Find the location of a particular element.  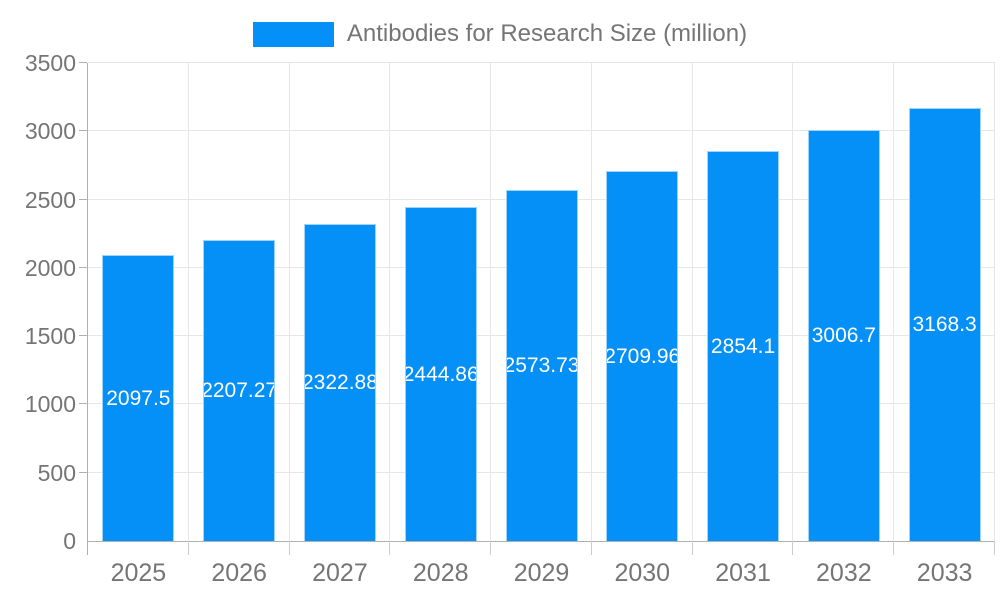

y-axis-label: 2000 is located at coordinates (50, 267).